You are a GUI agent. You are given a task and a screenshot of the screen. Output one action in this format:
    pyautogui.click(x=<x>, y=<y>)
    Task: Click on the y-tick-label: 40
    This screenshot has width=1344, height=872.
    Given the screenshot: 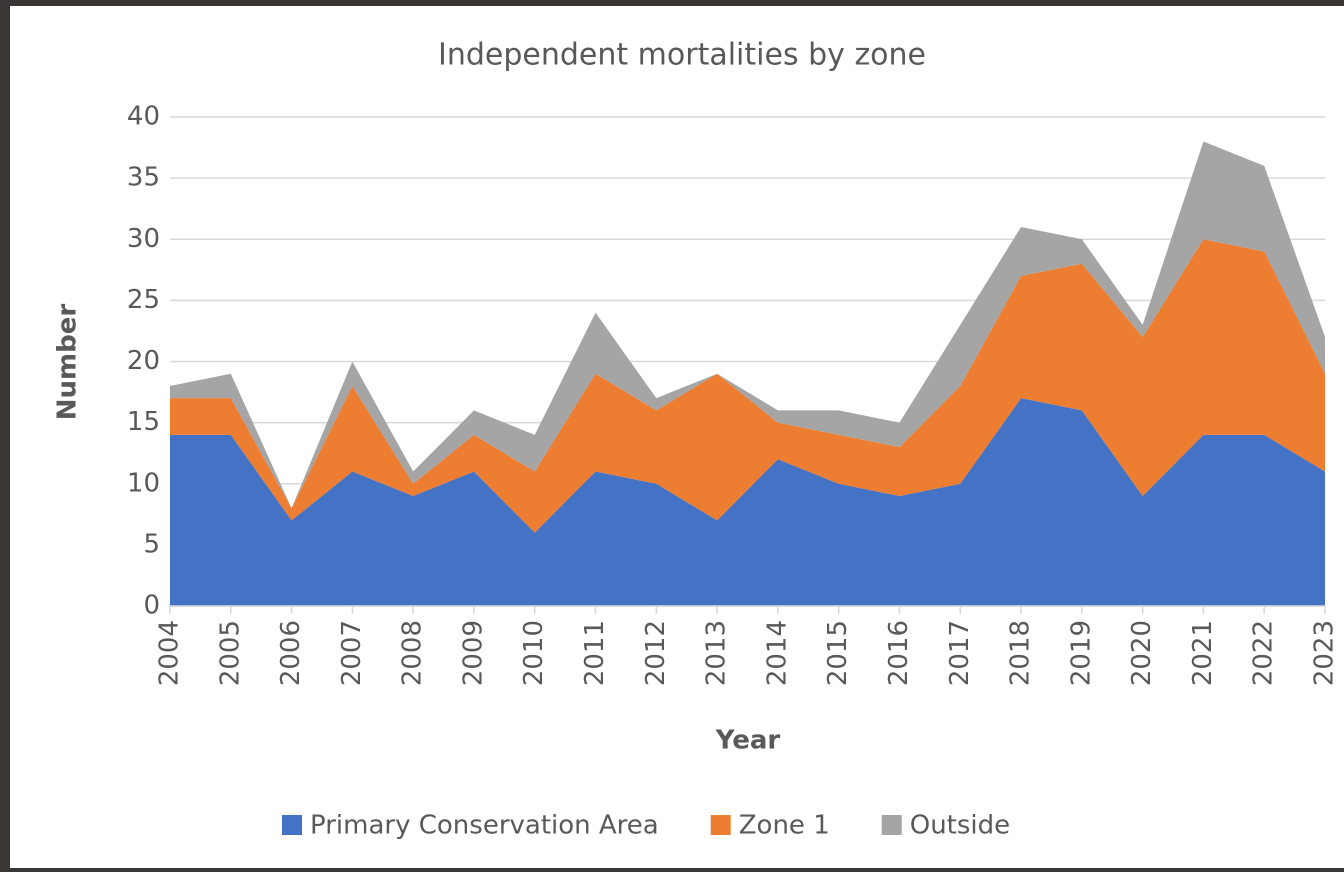 What is the action you would take?
    pyautogui.click(x=143, y=117)
    